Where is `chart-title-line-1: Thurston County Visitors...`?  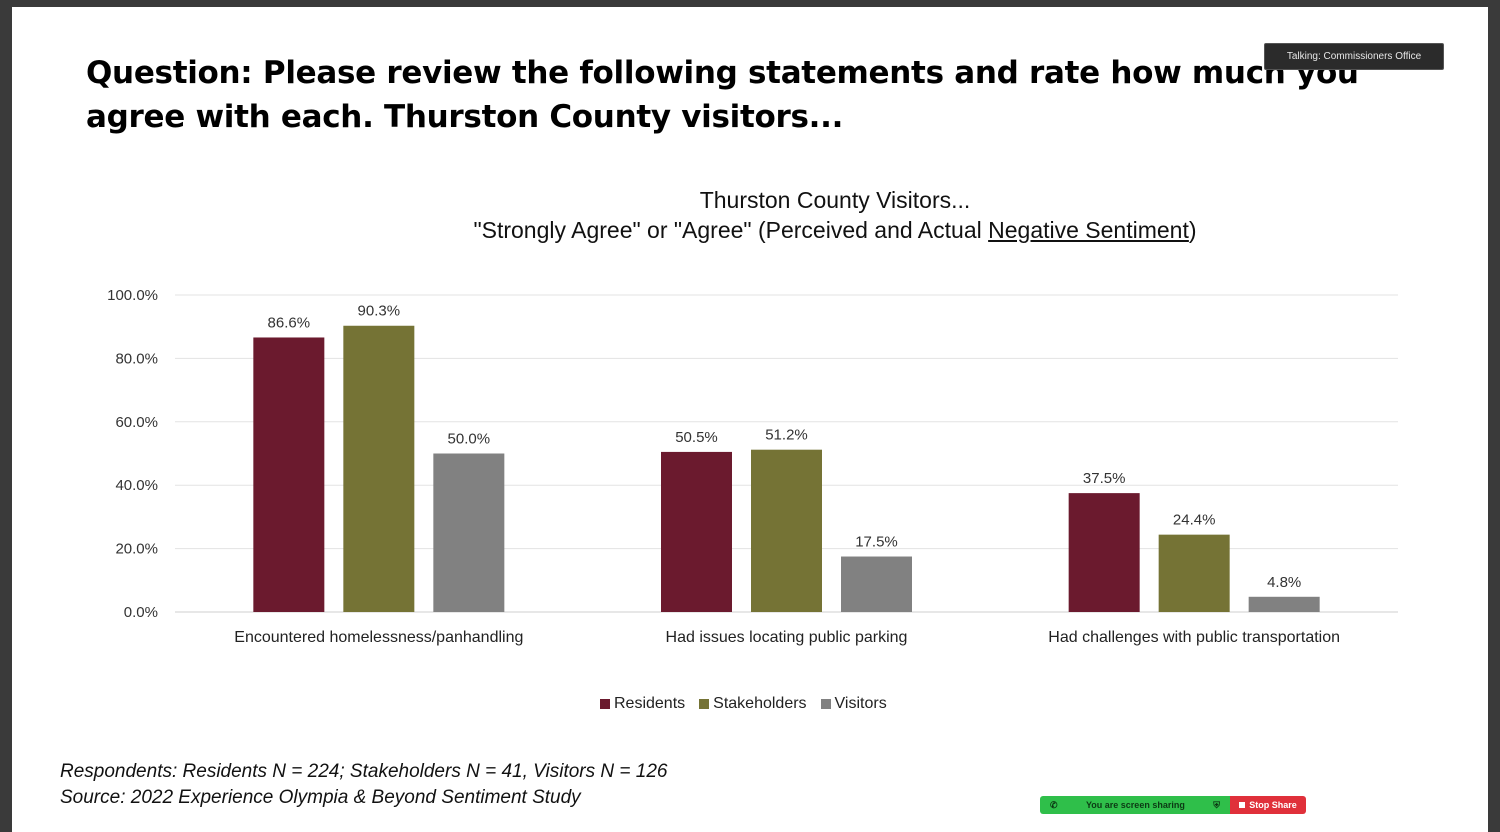
chart-title-line-1: Thurston County Visitors... is located at coordinates (835, 200).